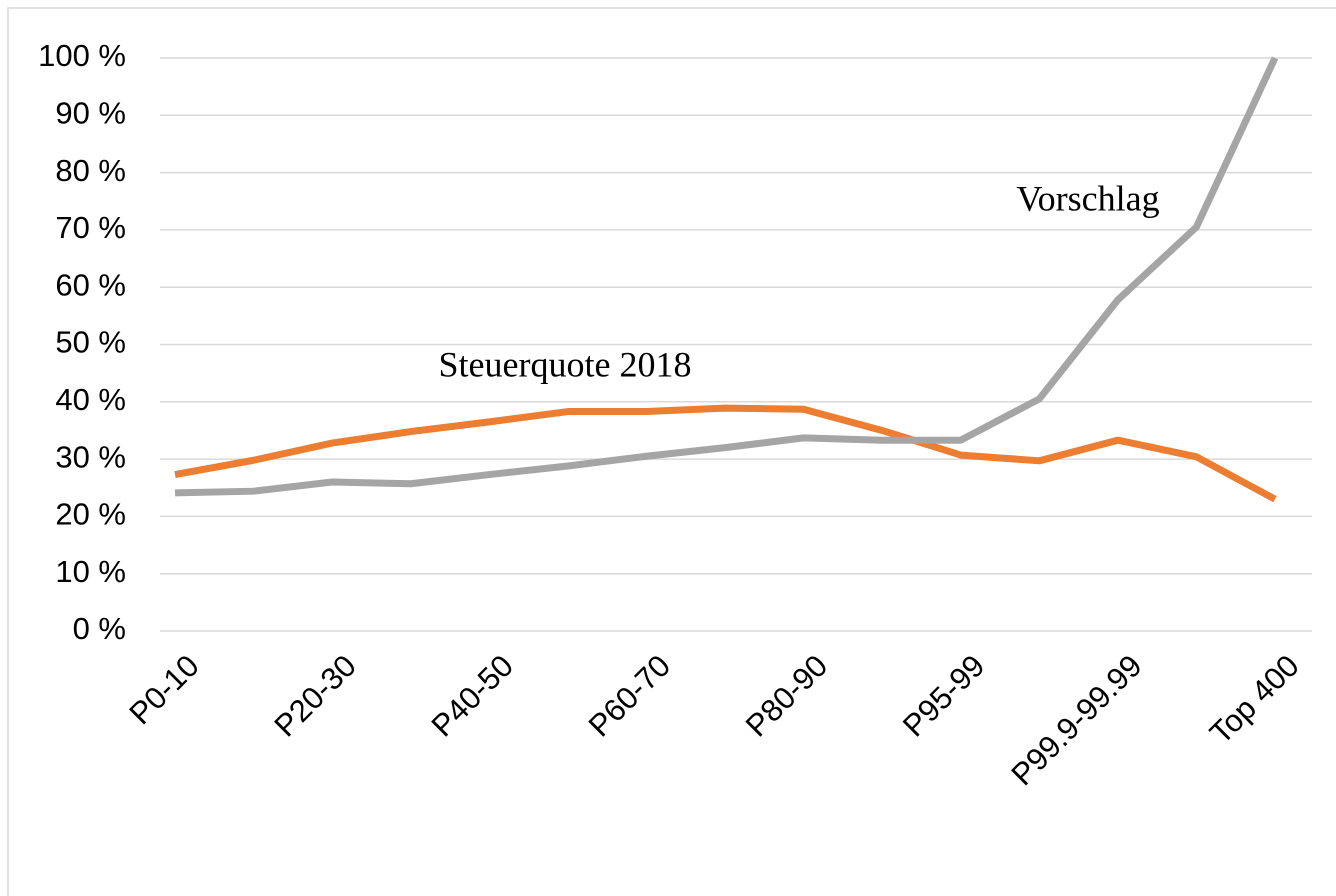 The height and width of the screenshot is (896, 1336). Describe the element at coordinates (90, 399) in the screenshot. I see `y-tick-label: 40 %` at that location.